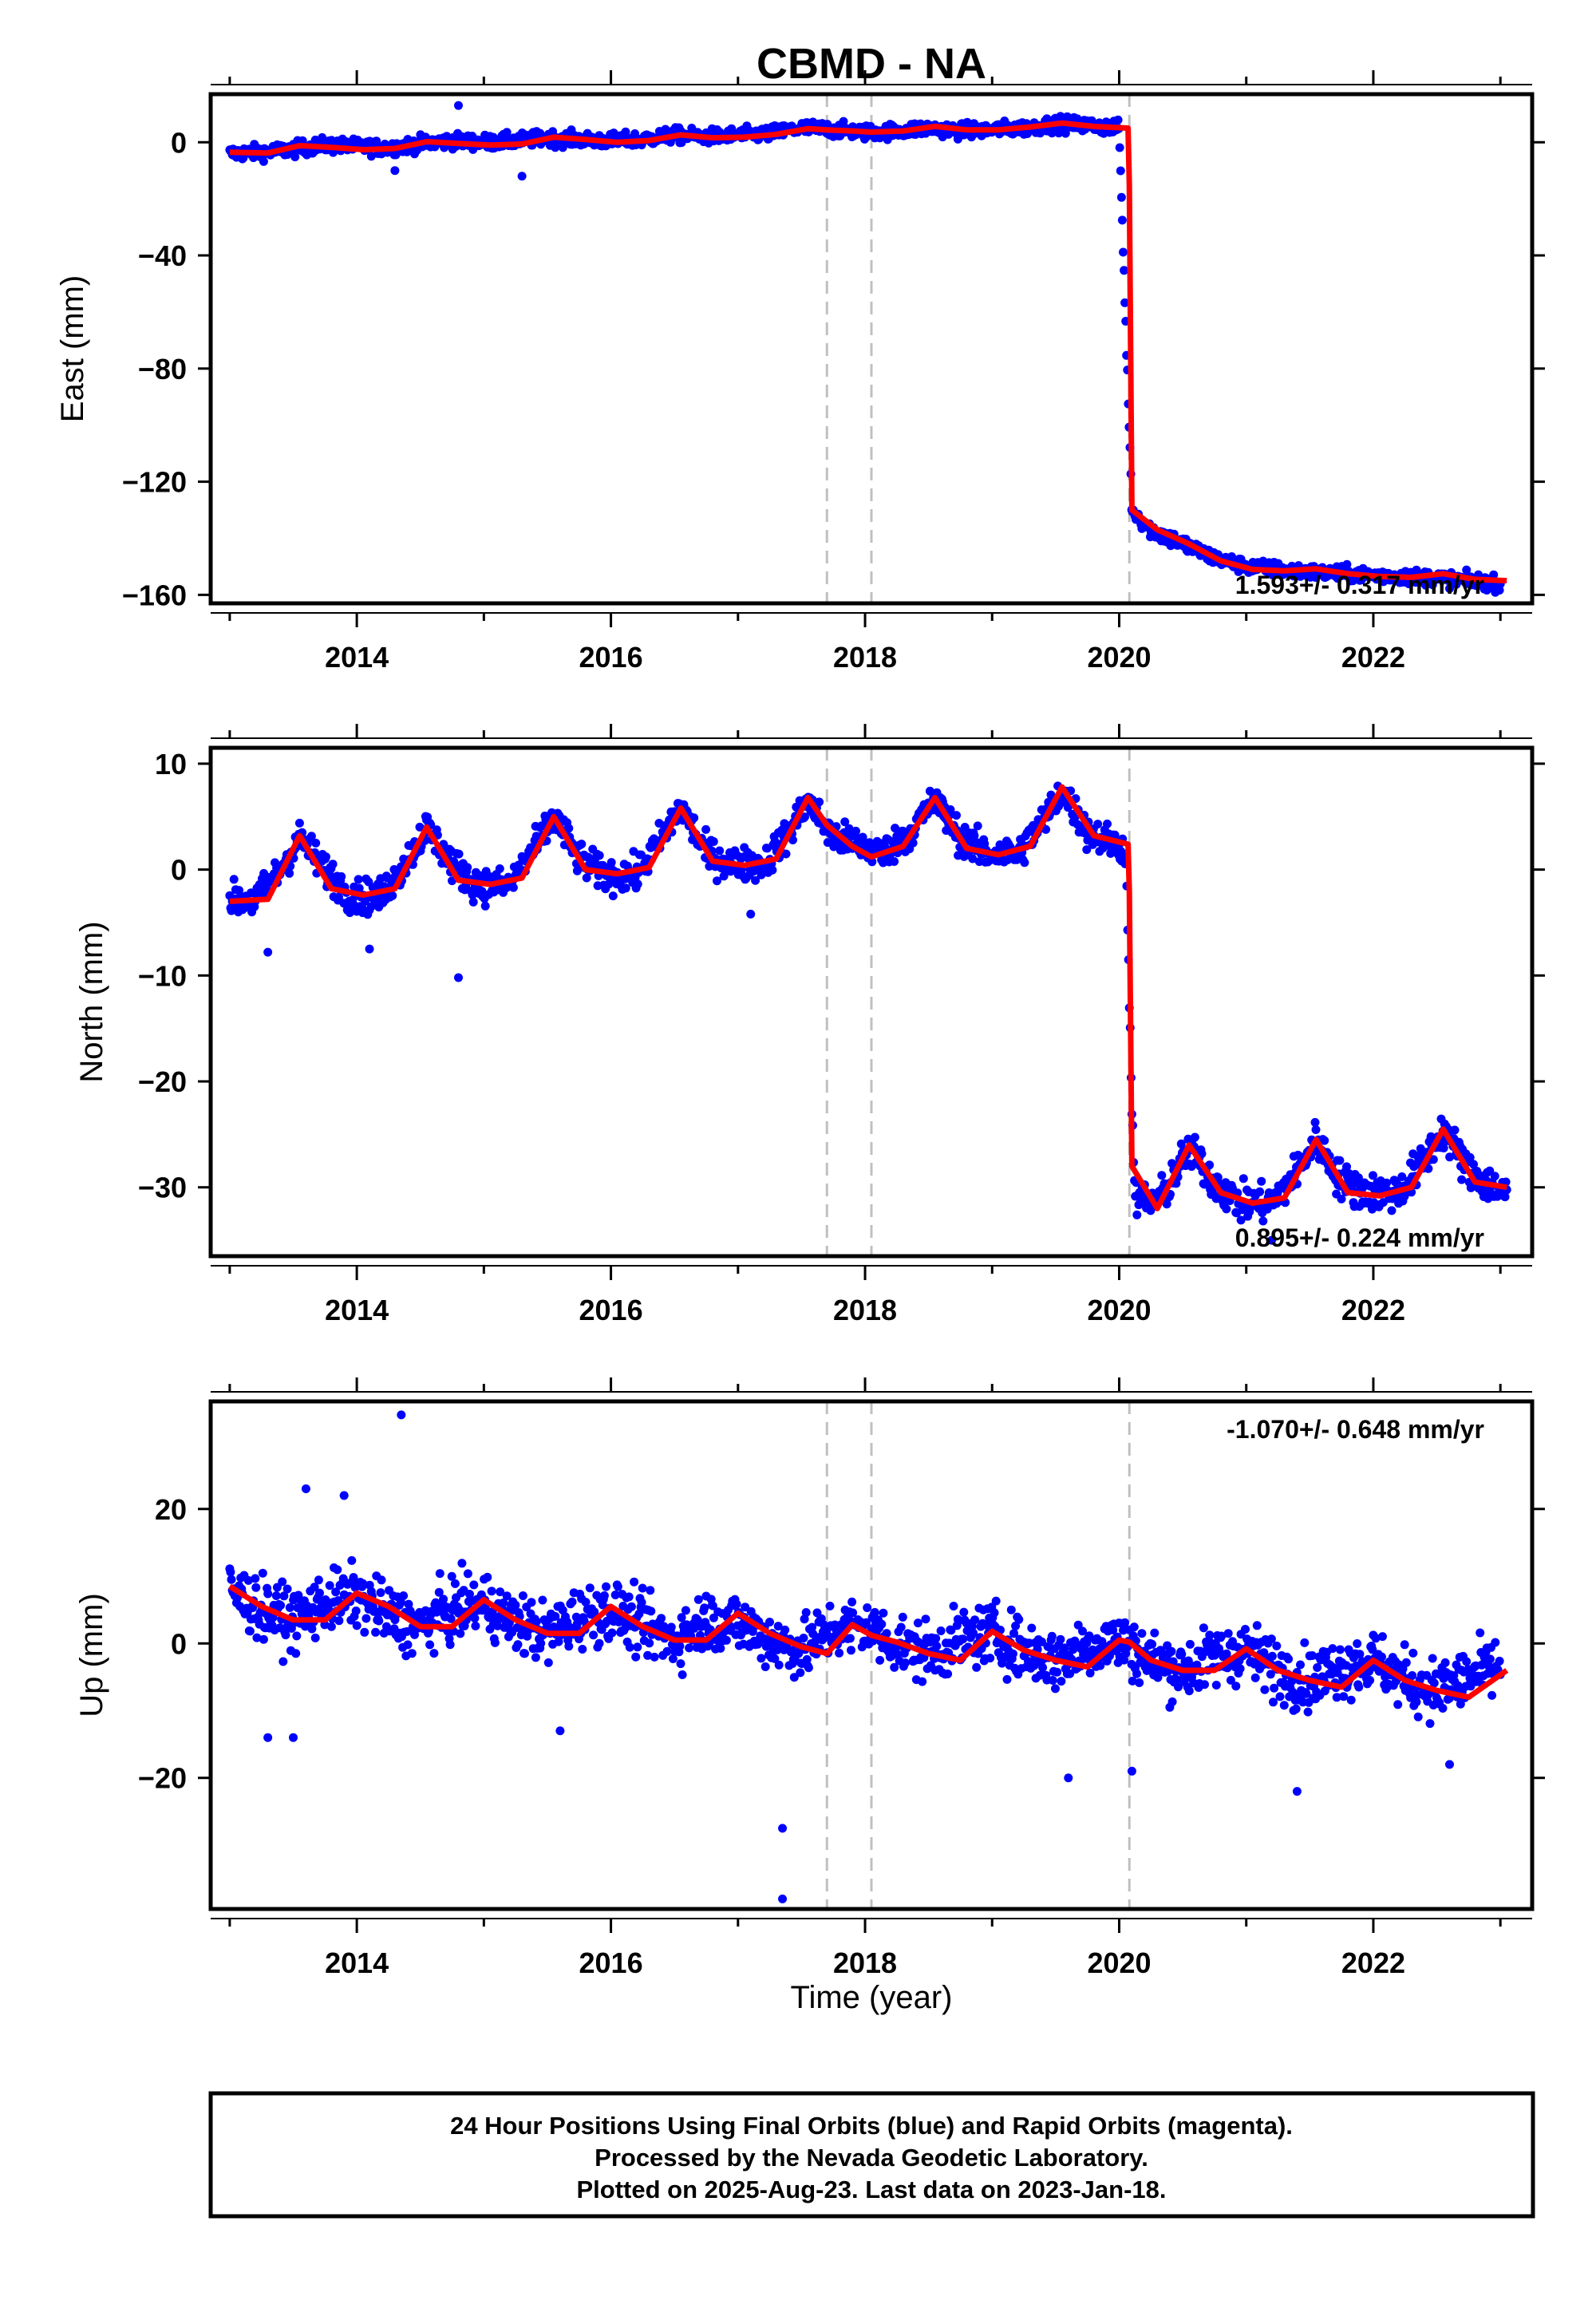 This screenshot has width=1596, height=2316. I want to click on x-axis-label: Time (year), so click(872, 1997).